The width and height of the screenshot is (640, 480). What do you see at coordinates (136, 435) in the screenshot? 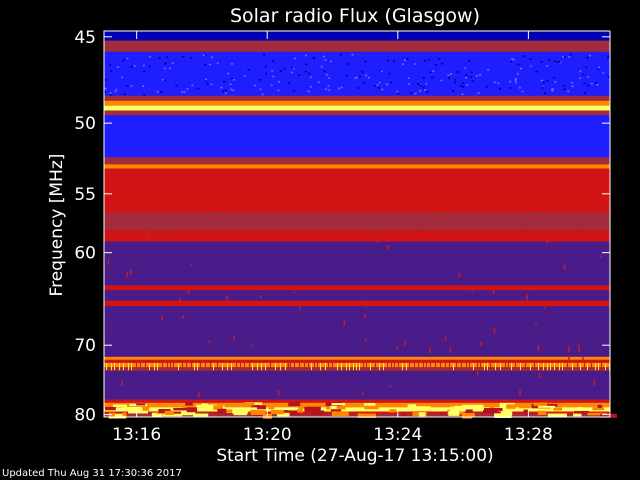
I see `x-tick-label: 13:16` at bounding box center [136, 435].